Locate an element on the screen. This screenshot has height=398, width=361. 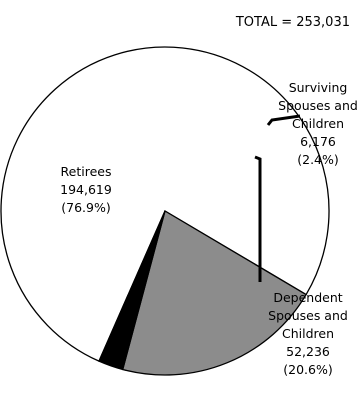
label-dependent-line: 52,236 is located at coordinates (308, 351).